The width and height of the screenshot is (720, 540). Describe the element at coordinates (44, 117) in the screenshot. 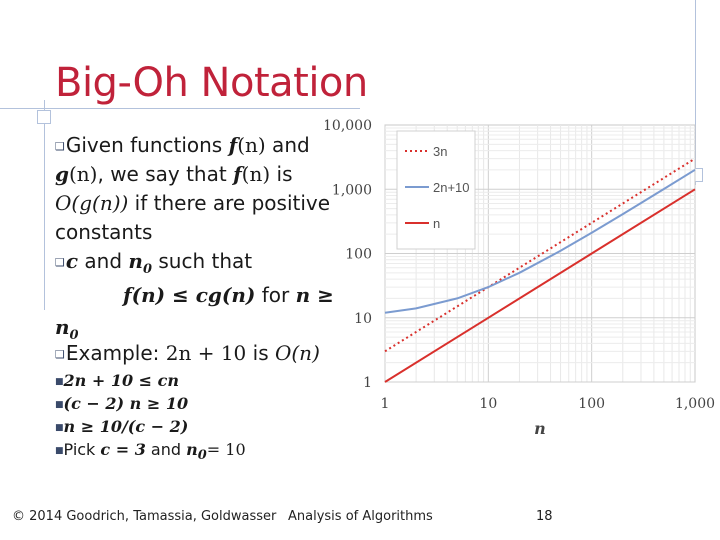

I see `decor-square` at that location.